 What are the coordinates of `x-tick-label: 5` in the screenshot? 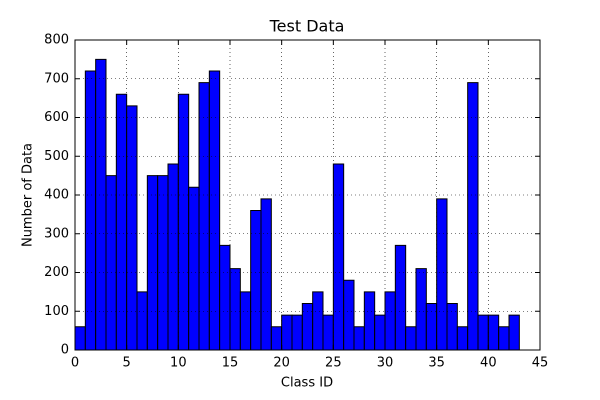 It's located at (127, 363).